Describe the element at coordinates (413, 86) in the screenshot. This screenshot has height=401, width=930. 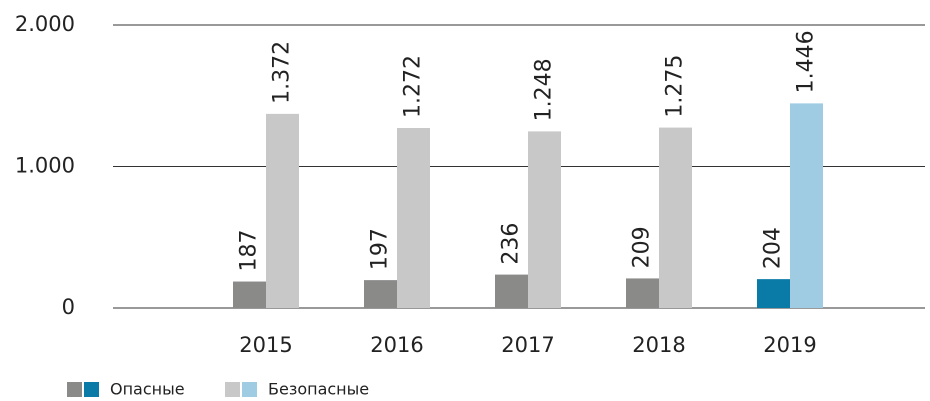
I see `value-label: 1.272` at that location.